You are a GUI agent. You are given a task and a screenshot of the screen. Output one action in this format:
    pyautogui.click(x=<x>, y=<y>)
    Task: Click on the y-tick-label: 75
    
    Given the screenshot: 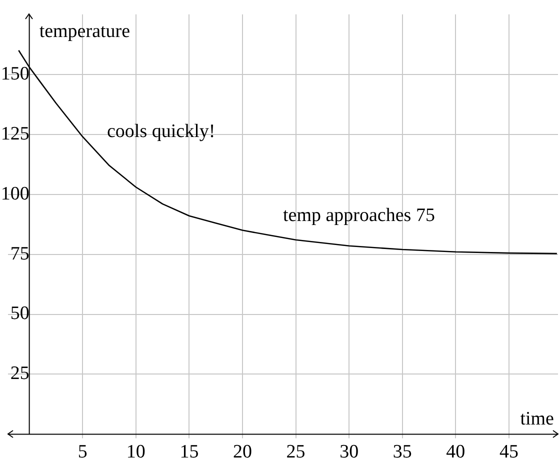 What is the action you would take?
    pyautogui.click(x=20, y=253)
    